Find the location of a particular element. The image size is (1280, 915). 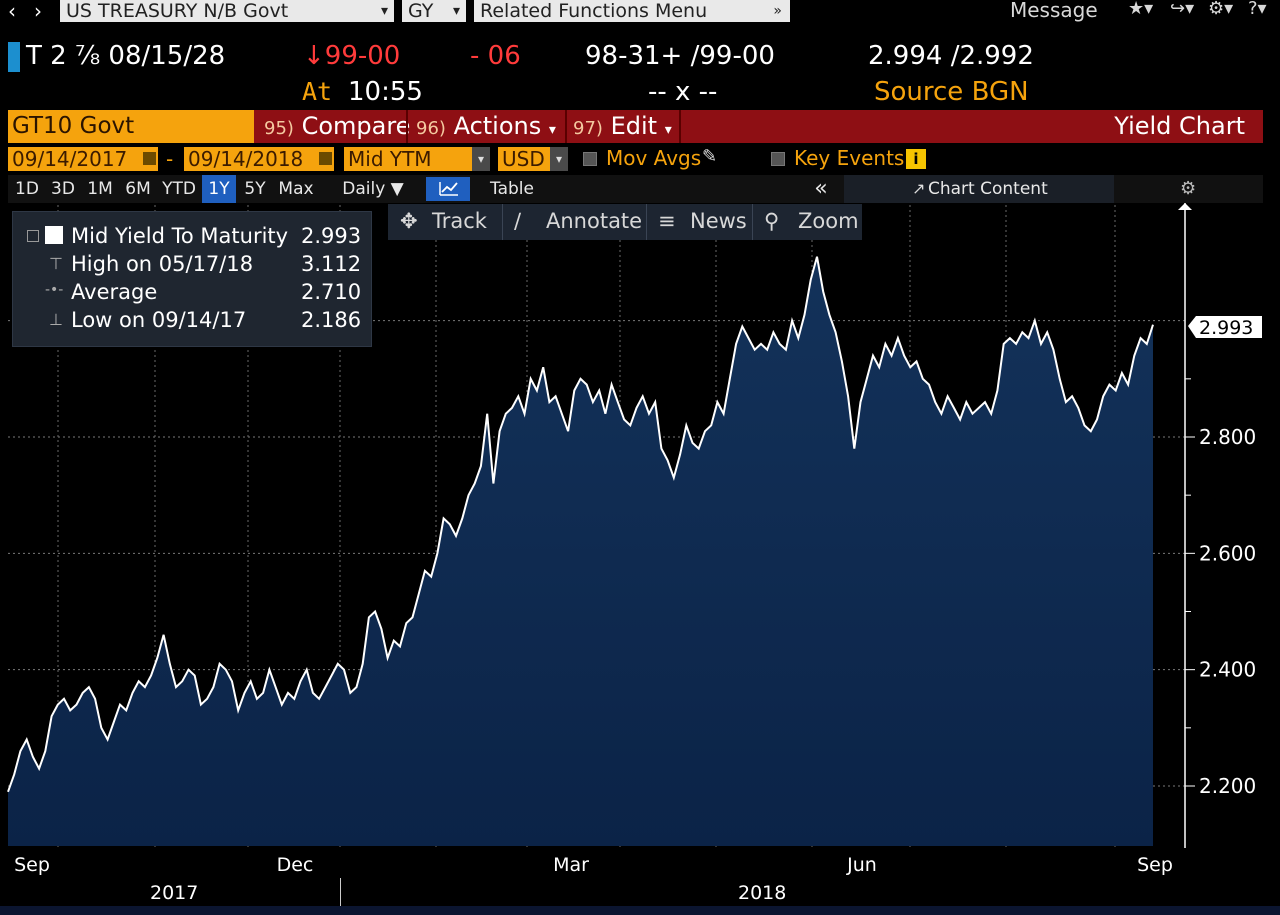

high-marker-icon: ⊤ is located at coordinates (56, 263).